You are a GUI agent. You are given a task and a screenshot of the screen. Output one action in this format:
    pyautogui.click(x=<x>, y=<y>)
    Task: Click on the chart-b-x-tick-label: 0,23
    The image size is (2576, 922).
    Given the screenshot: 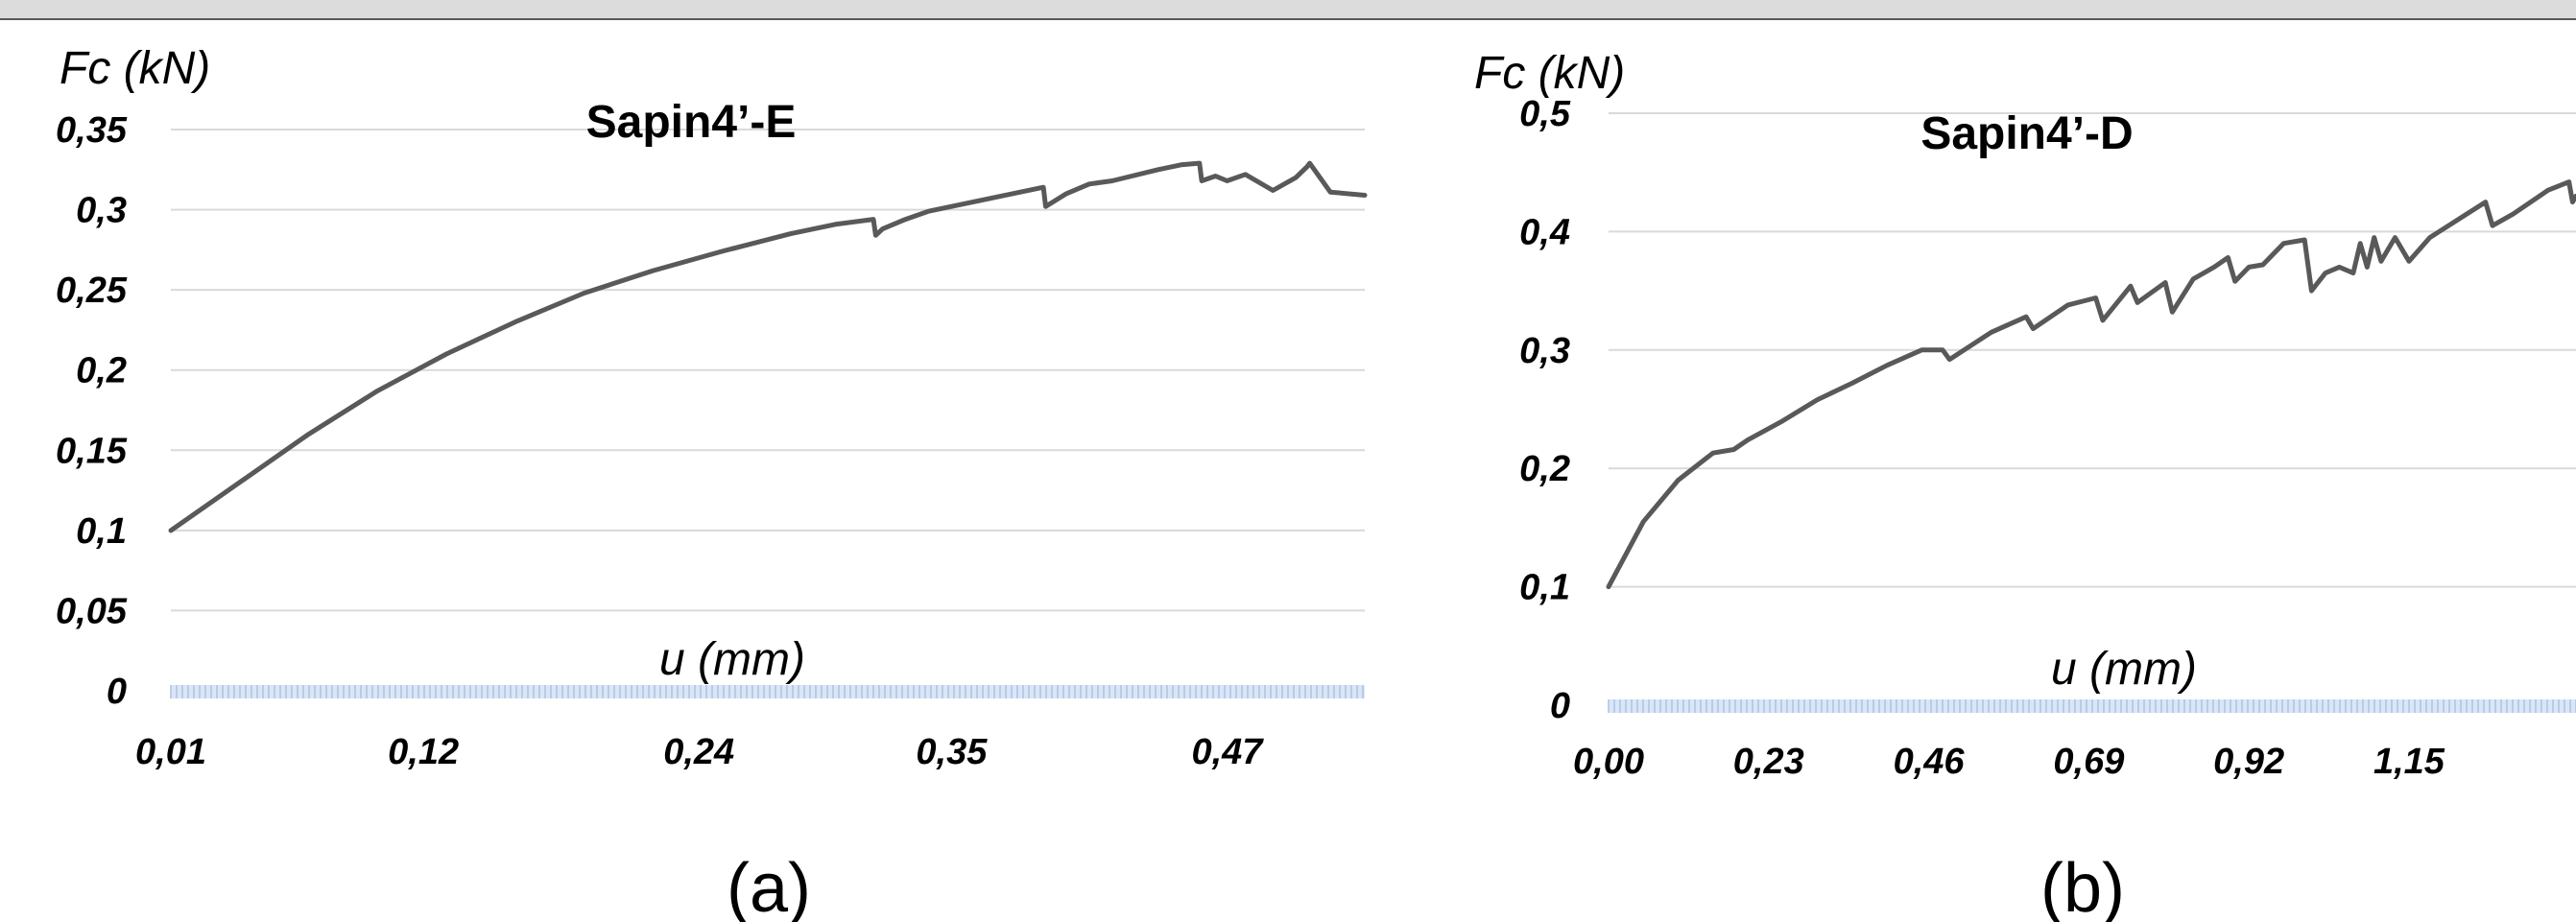 What is the action you would take?
    pyautogui.click(x=1768, y=762)
    